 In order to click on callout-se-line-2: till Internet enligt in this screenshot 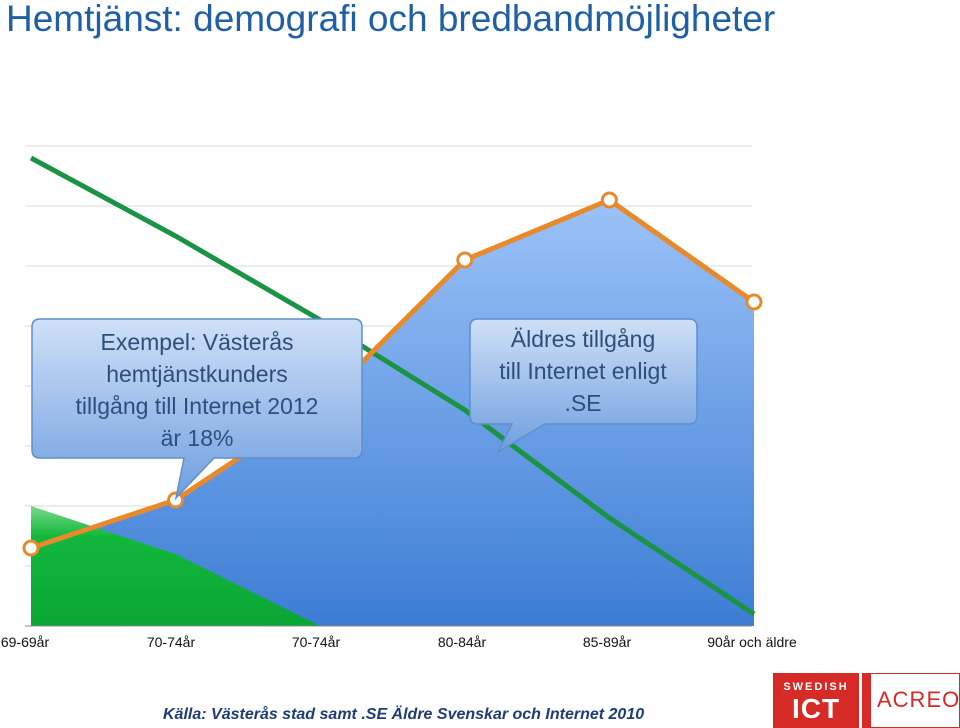, I will do `click(583, 371)`.